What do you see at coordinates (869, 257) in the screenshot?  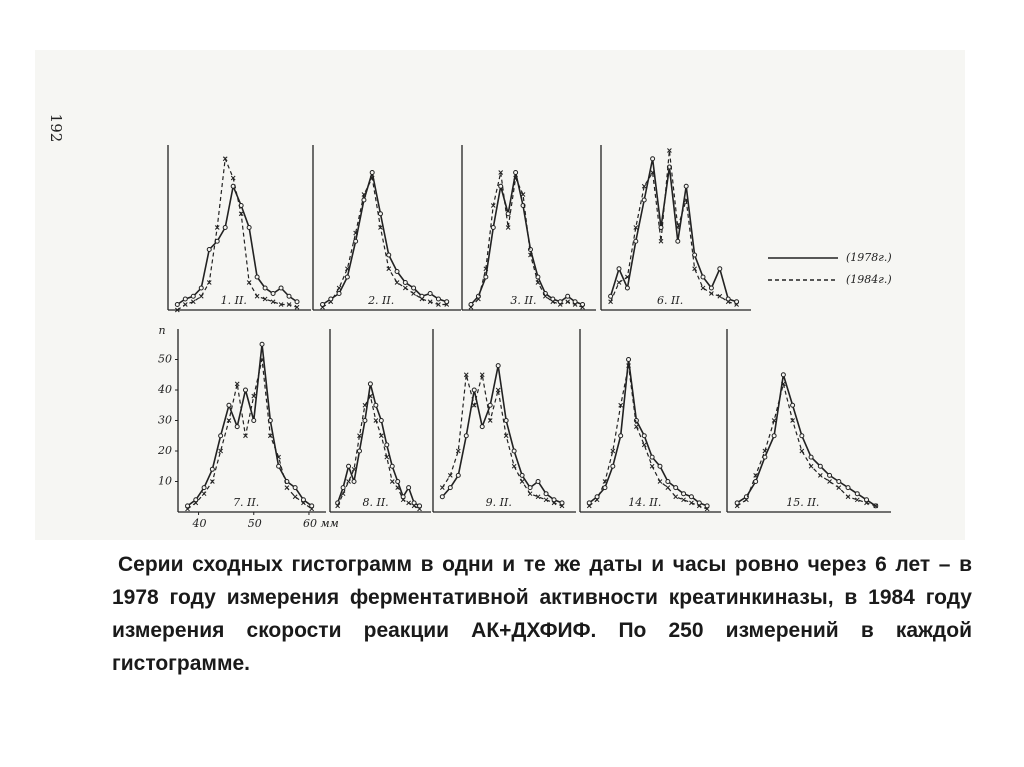 I see `legend-label: (1978г.)` at bounding box center [869, 257].